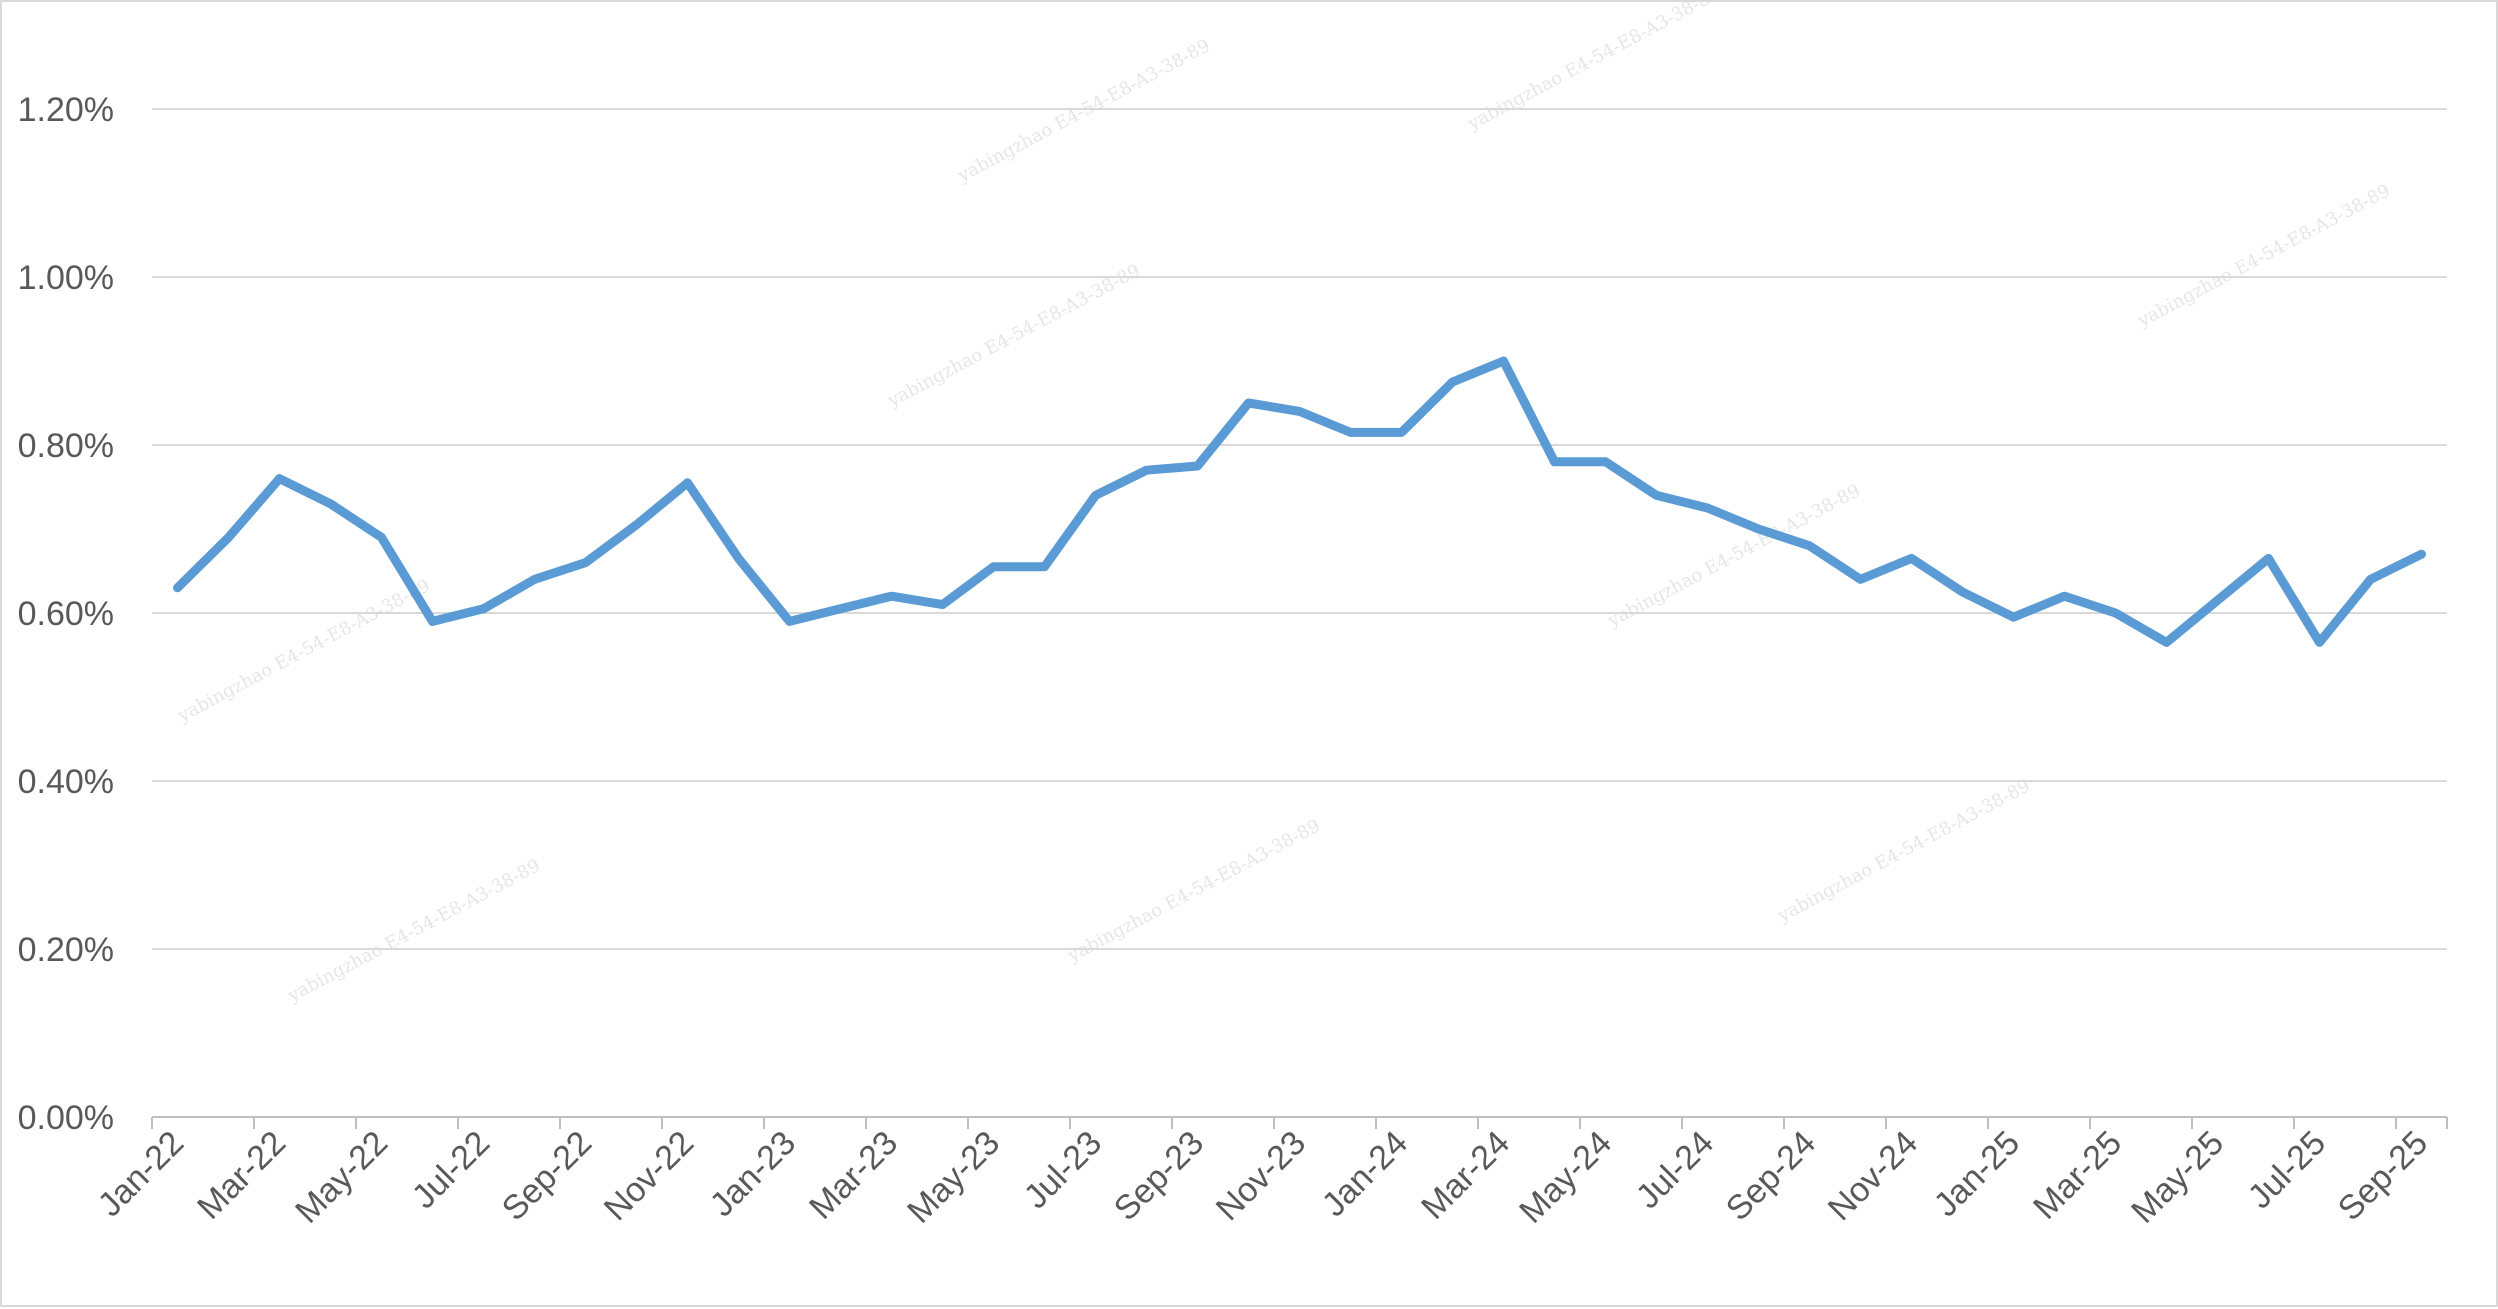 The image size is (2498, 1309). I want to click on x-tick-label: Jan-23, so click(753, 1174).